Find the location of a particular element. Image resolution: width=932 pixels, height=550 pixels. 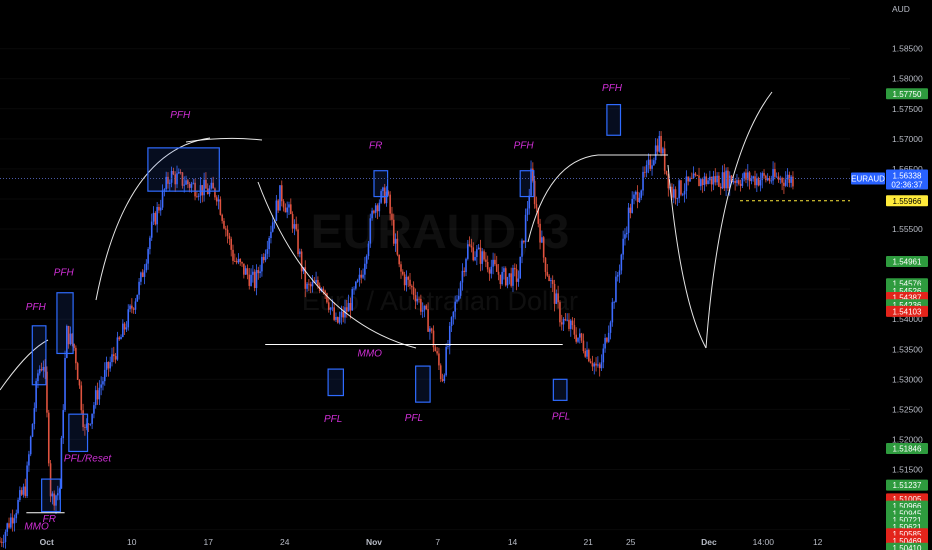

price-tag-label: 1.50410 is located at coordinates (907, 547).